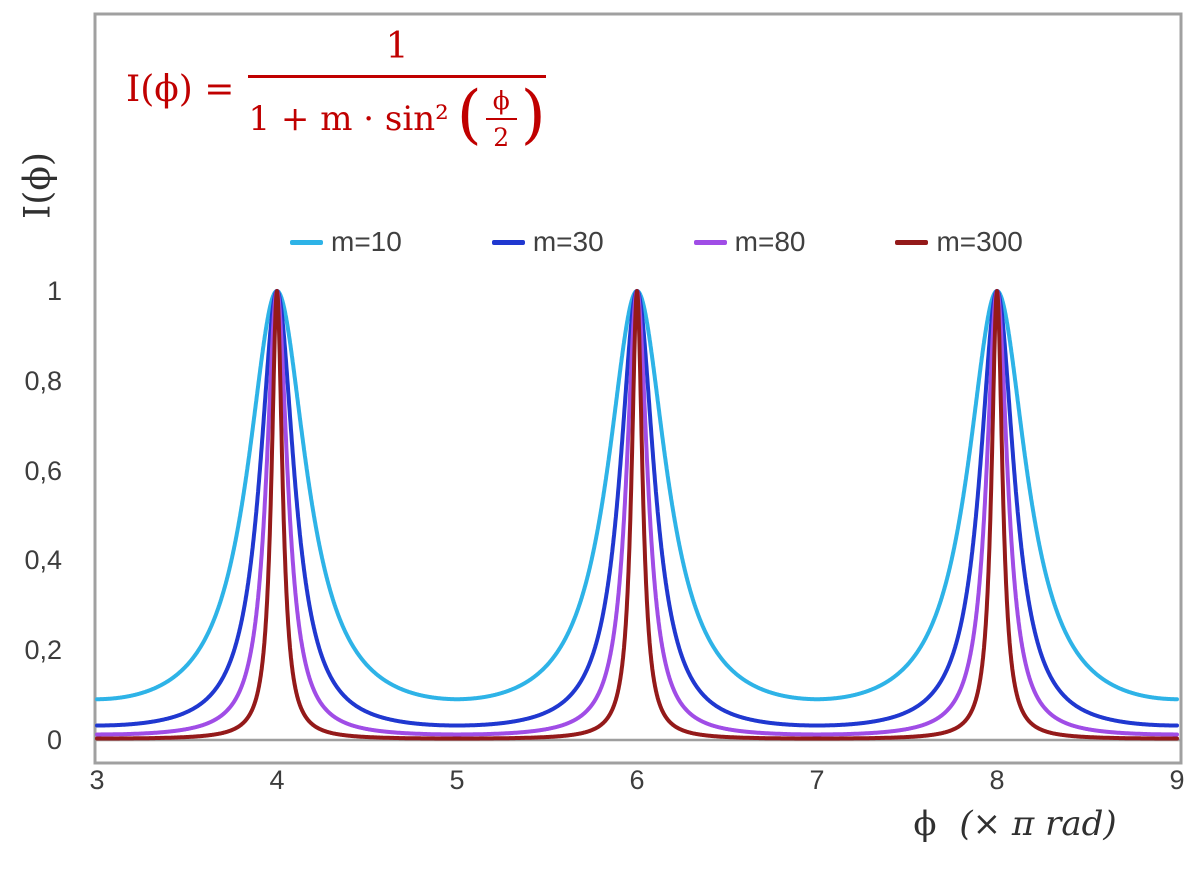  What do you see at coordinates (533, 115) in the screenshot?
I see `close-paren: )` at bounding box center [533, 115].